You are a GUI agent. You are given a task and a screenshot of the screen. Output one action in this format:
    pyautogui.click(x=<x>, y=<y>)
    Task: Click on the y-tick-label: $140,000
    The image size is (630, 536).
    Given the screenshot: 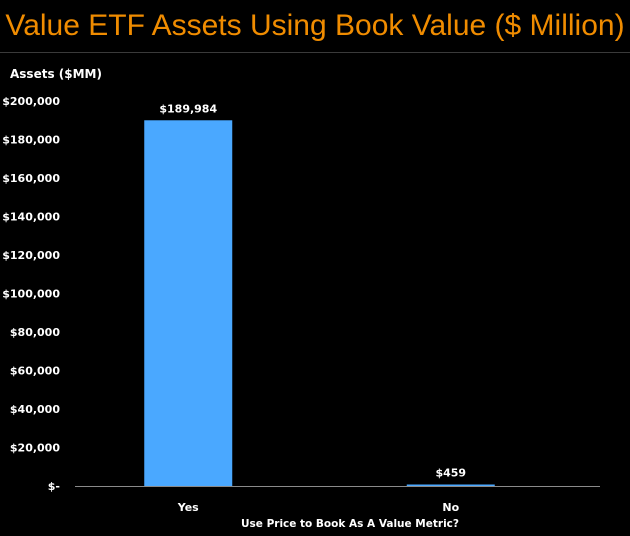 What is the action you would take?
    pyautogui.click(x=31, y=217)
    